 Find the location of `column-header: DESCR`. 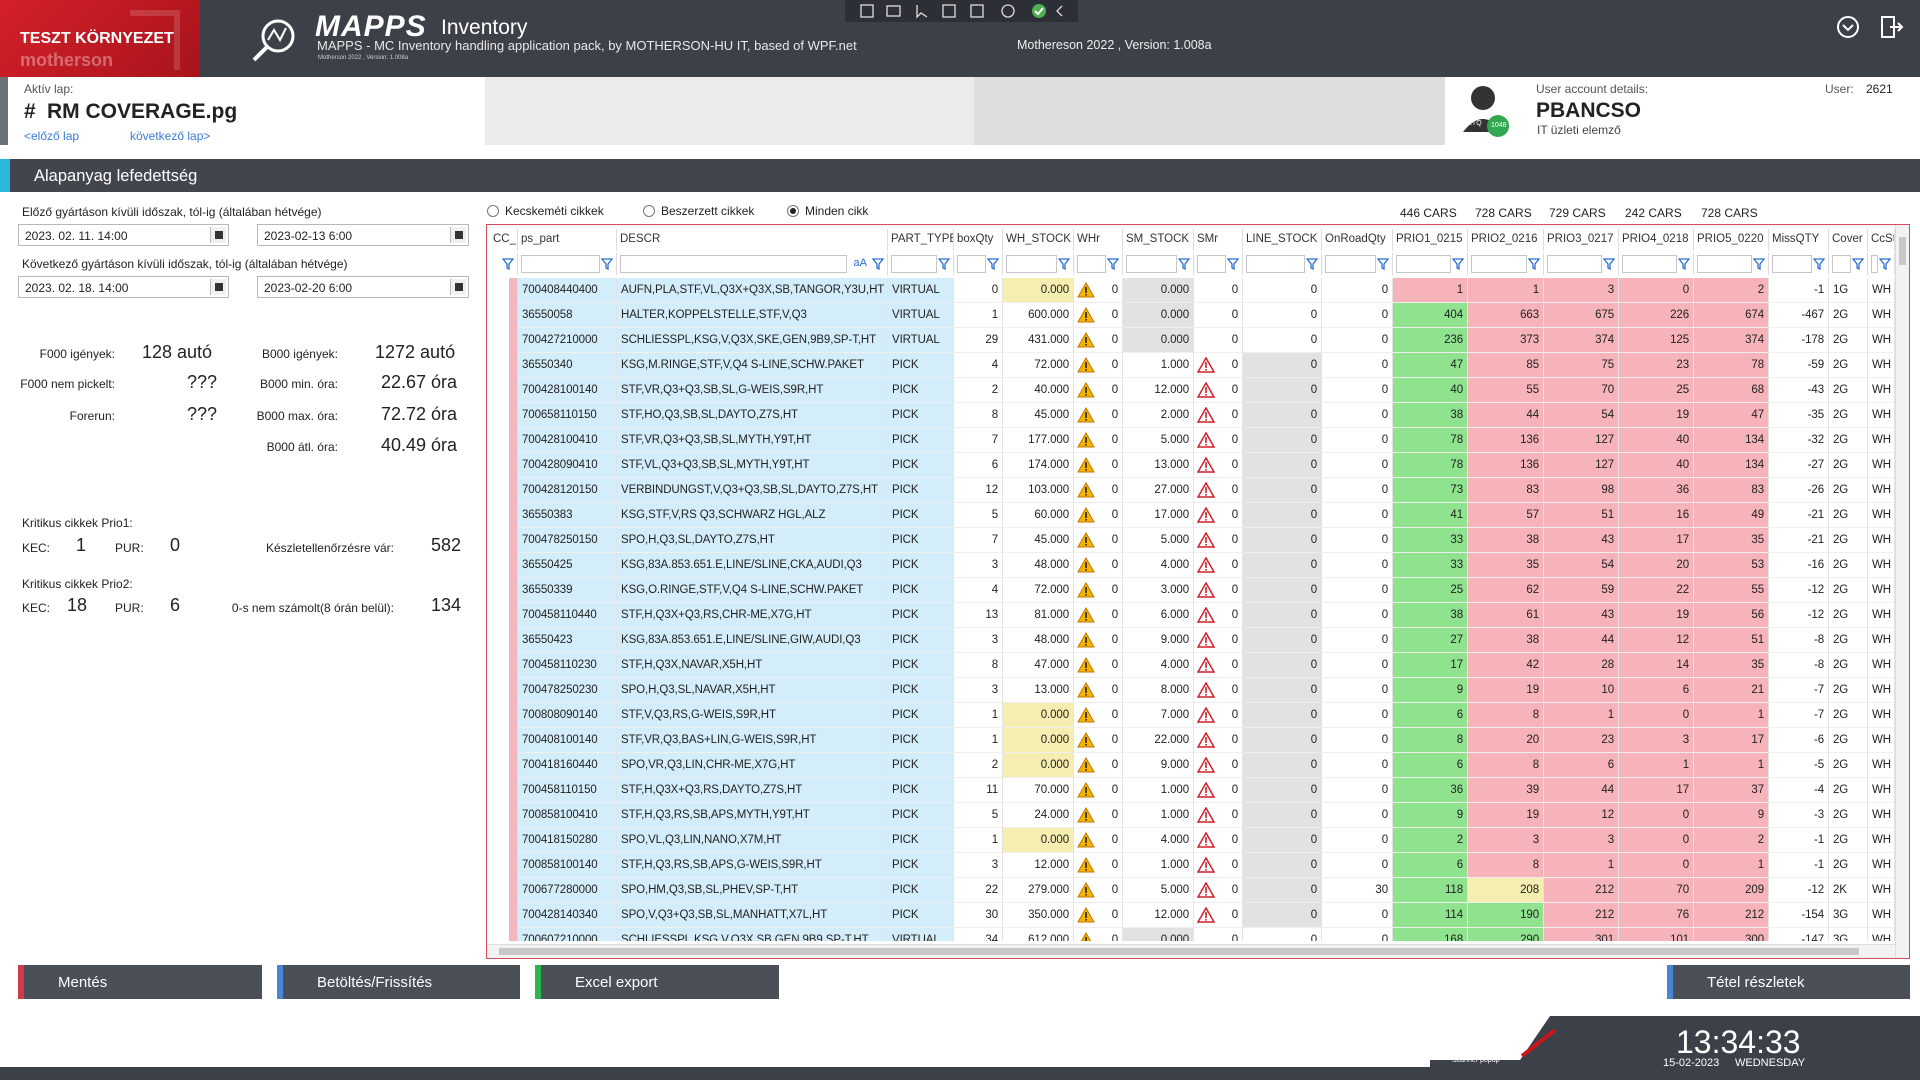

column-header: DESCR is located at coordinates (752, 240).